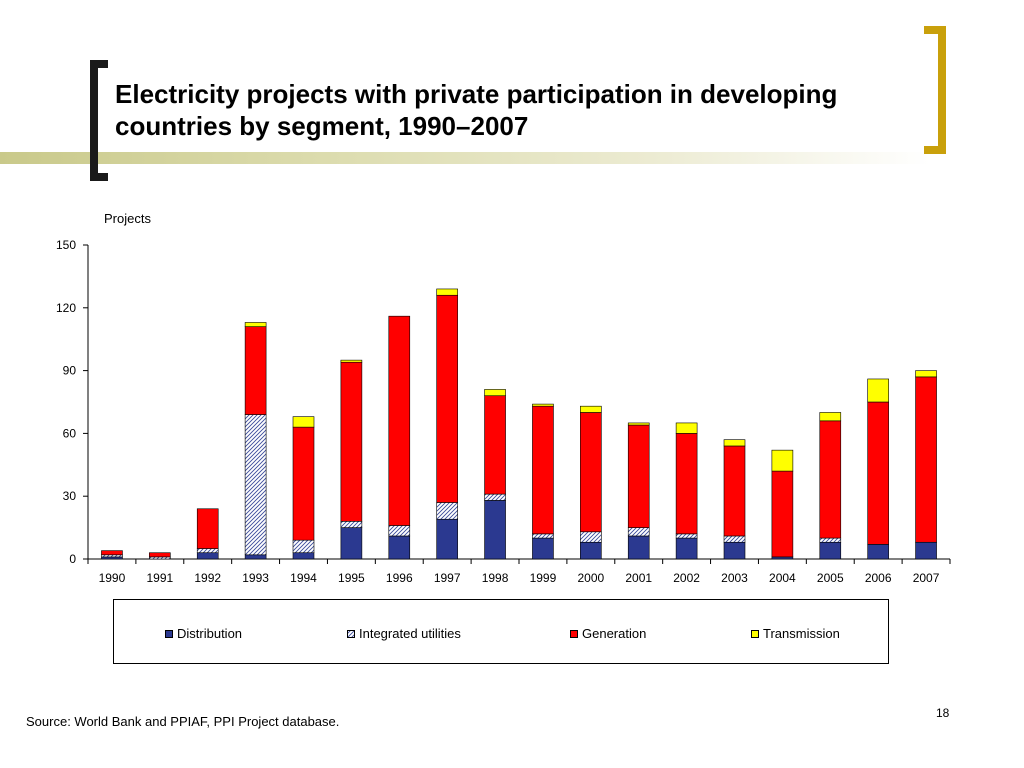  What do you see at coordinates (70, 433) in the screenshot?
I see `y-tick-label: 60` at bounding box center [70, 433].